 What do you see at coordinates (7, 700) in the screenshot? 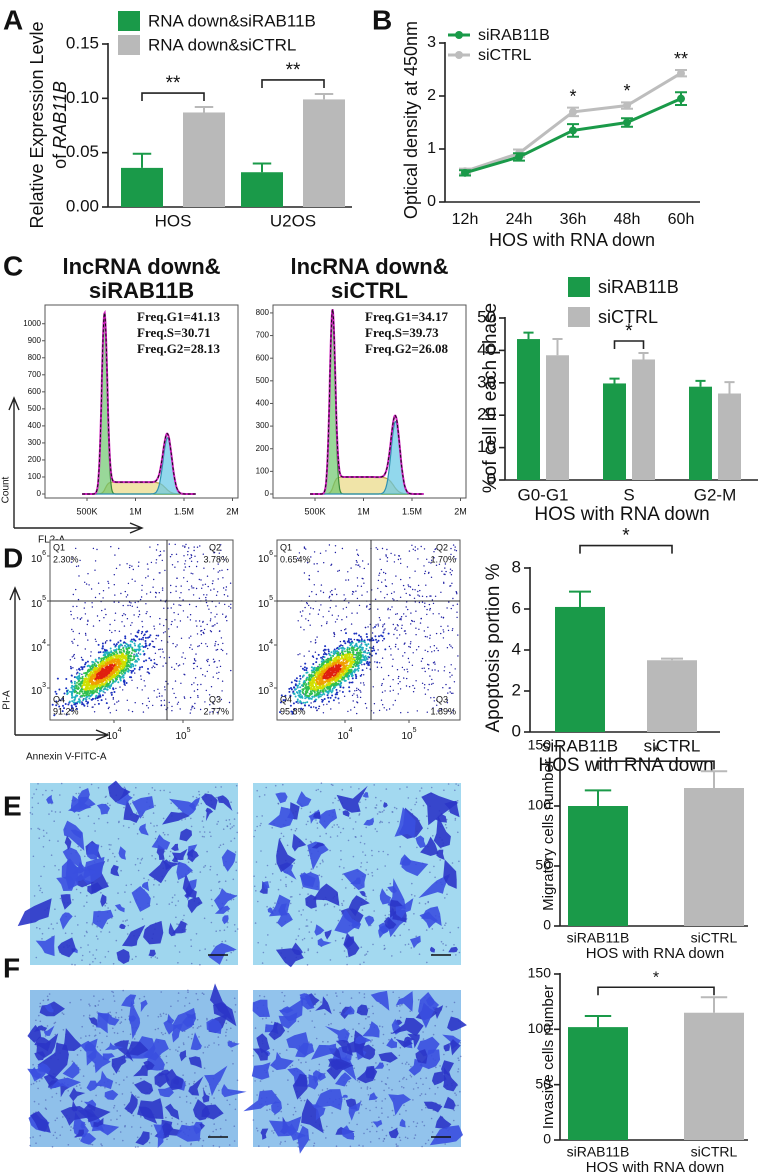
I see `y-axis-label: PI-A` at bounding box center [7, 700].